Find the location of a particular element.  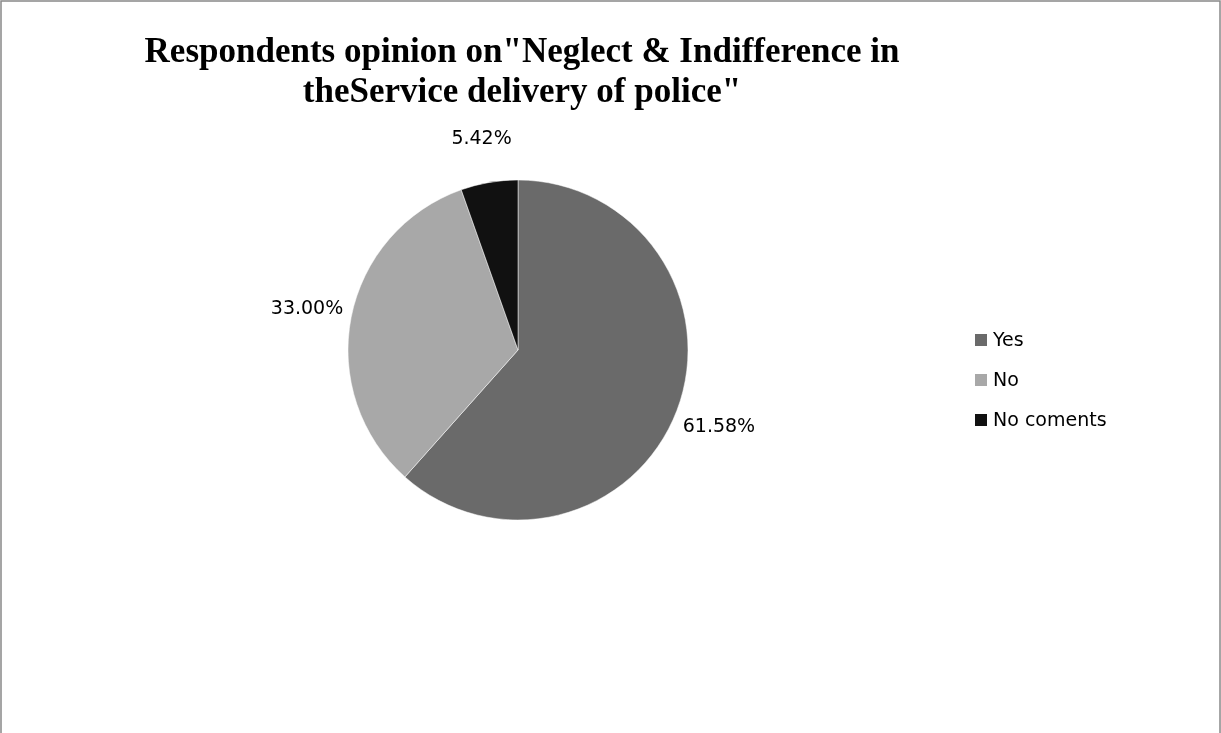

legend-label: Yes is located at coordinates (1008, 338).